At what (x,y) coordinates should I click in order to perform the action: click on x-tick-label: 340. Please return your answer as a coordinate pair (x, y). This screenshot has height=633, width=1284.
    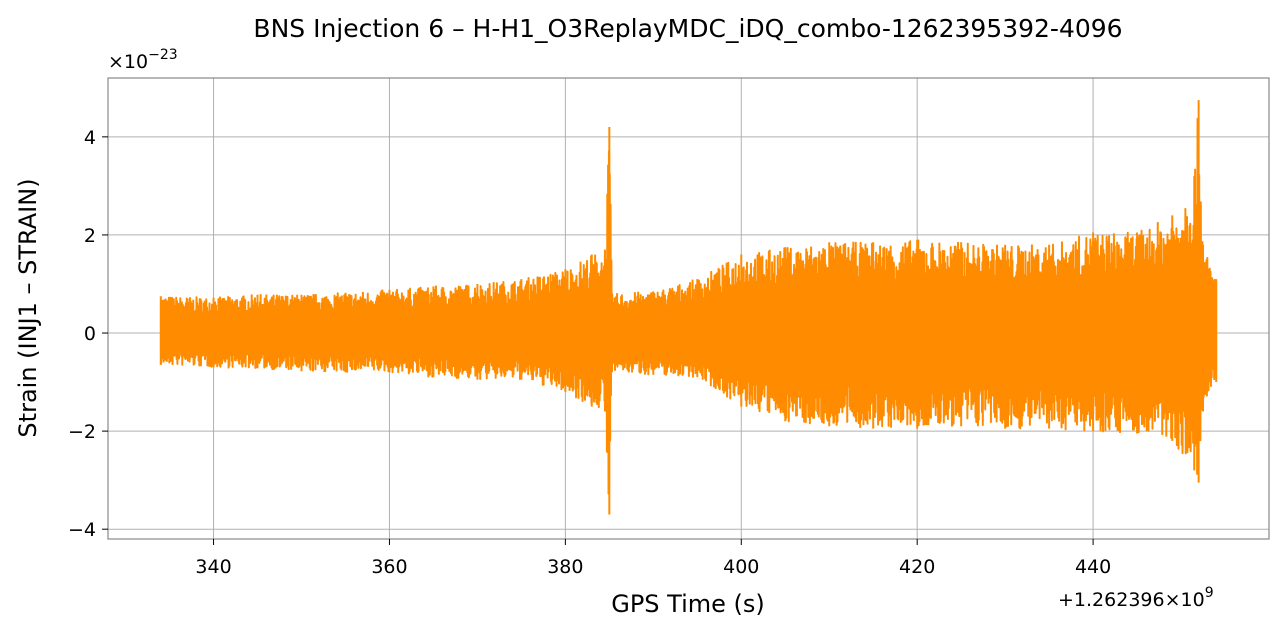
    Looking at the image, I should click on (213, 567).